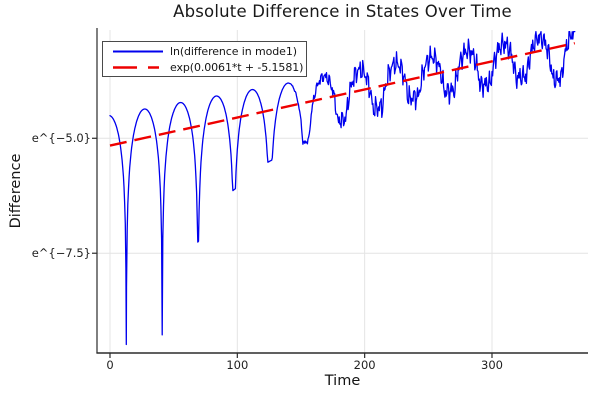 Image resolution: width=600 pixels, height=400 pixels. What do you see at coordinates (237, 67) in the screenshot?
I see `legend-label-fit: exp(0.0061*t + -5.1581)` at bounding box center [237, 67].